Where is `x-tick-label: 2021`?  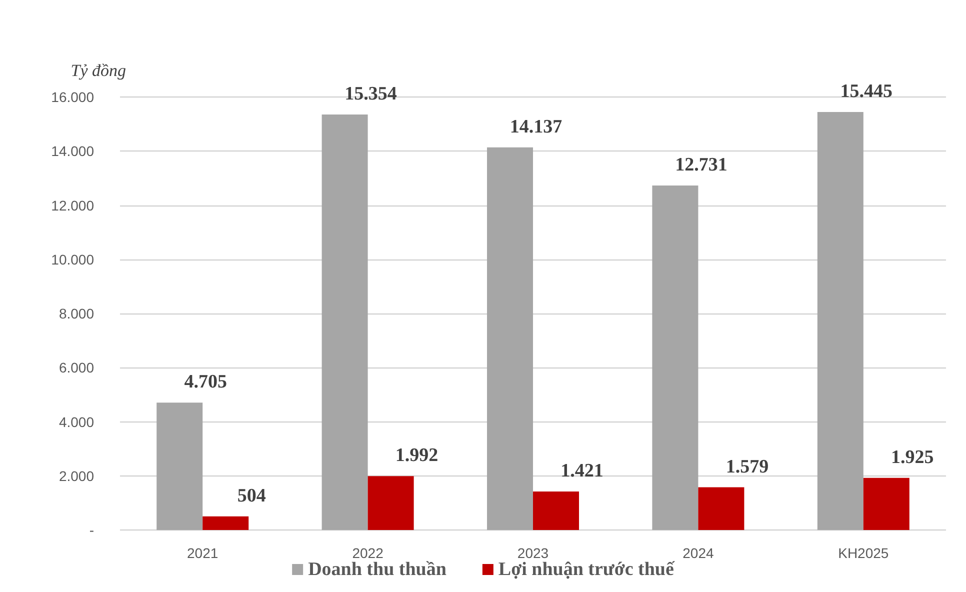
x-tick-label: 2021 is located at coordinates (202, 553).